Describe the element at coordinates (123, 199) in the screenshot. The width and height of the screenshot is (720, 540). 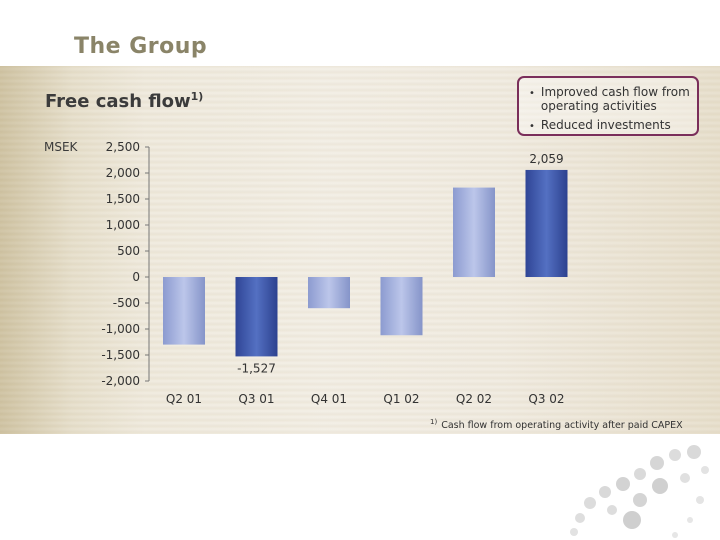
I see `y-tick-label: 1,500` at that location.